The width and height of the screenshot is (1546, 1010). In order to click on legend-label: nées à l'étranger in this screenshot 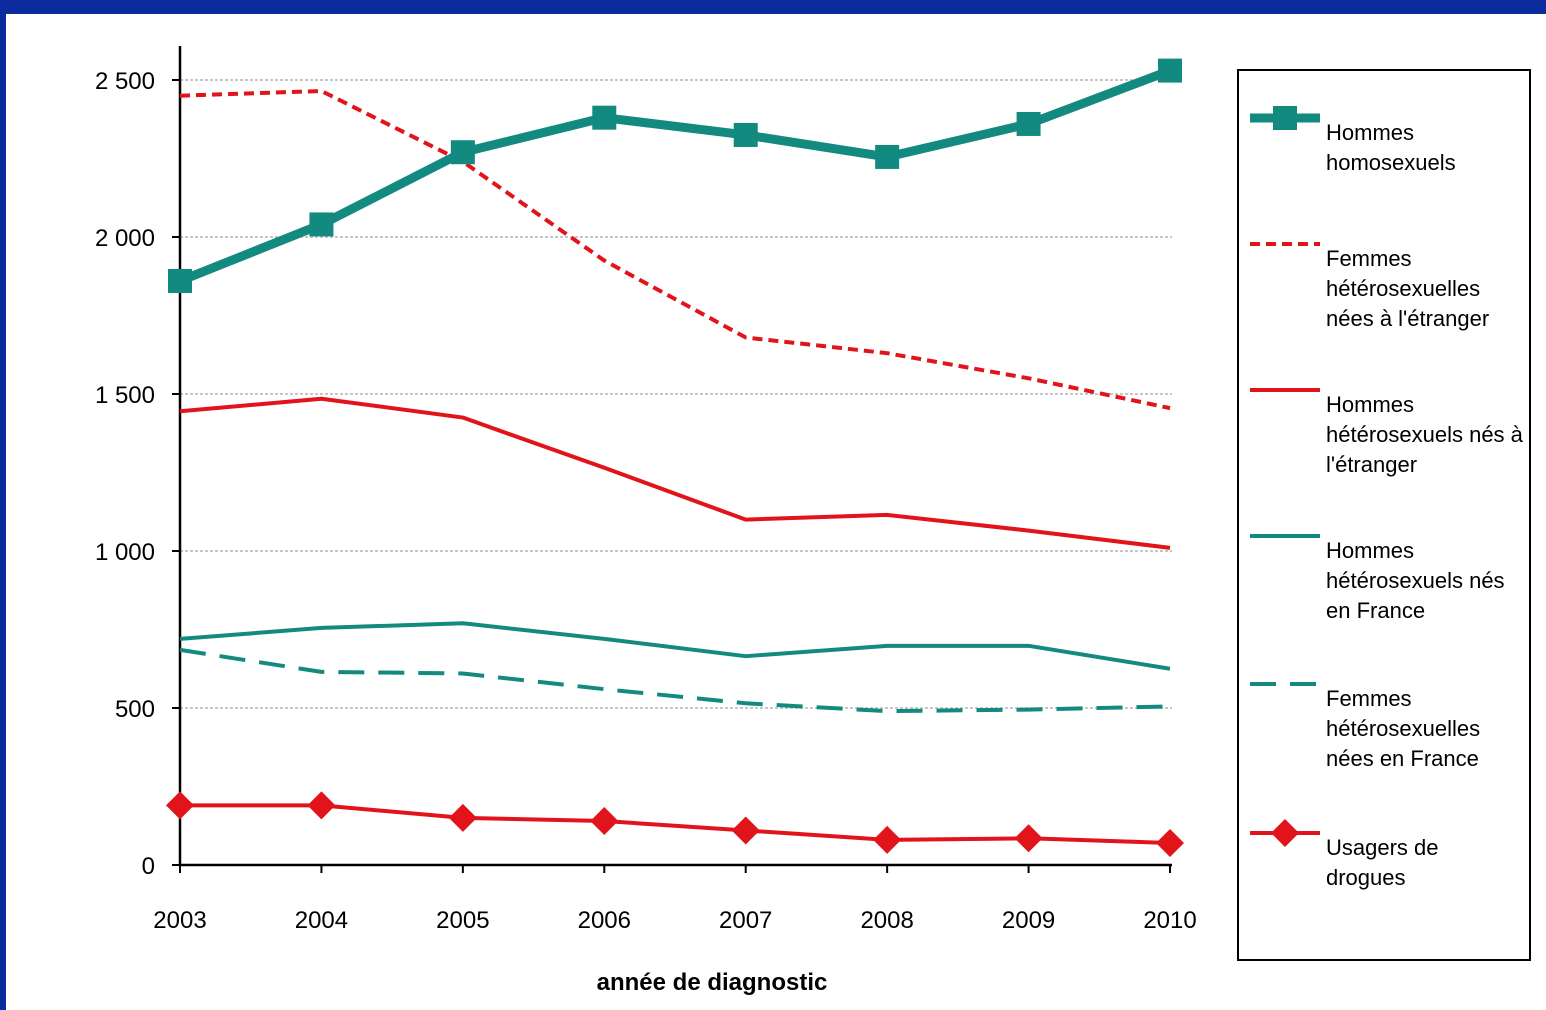, I will do `click(1407, 318)`.